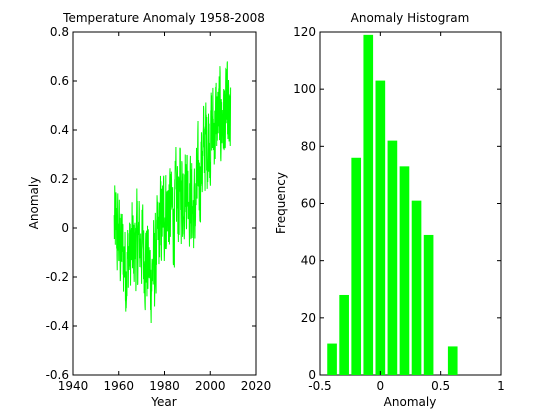  I want to click on line-chart-xtick-label: 1960, so click(118, 386).